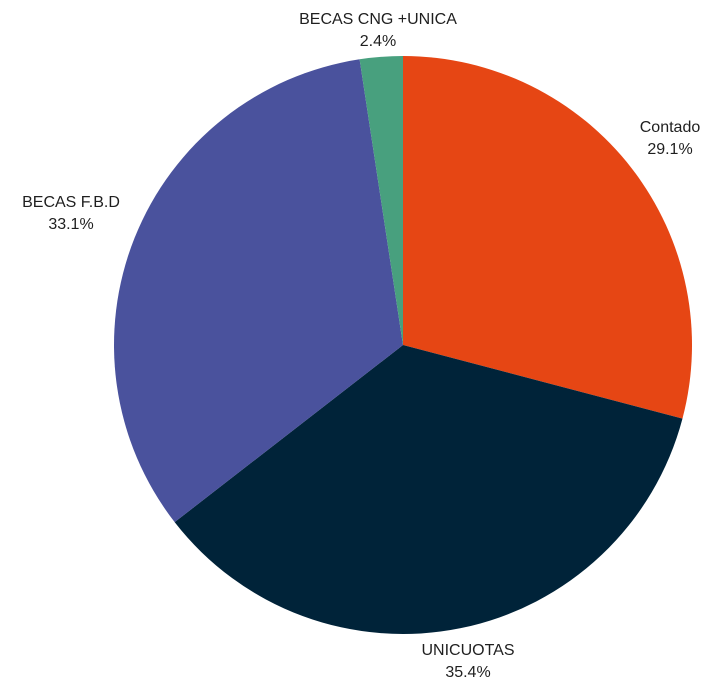 This screenshot has width=714, height=685. Describe the element at coordinates (71, 202) in the screenshot. I see `slice-label-becas-f-b-d: BECAS F.B.D` at that location.